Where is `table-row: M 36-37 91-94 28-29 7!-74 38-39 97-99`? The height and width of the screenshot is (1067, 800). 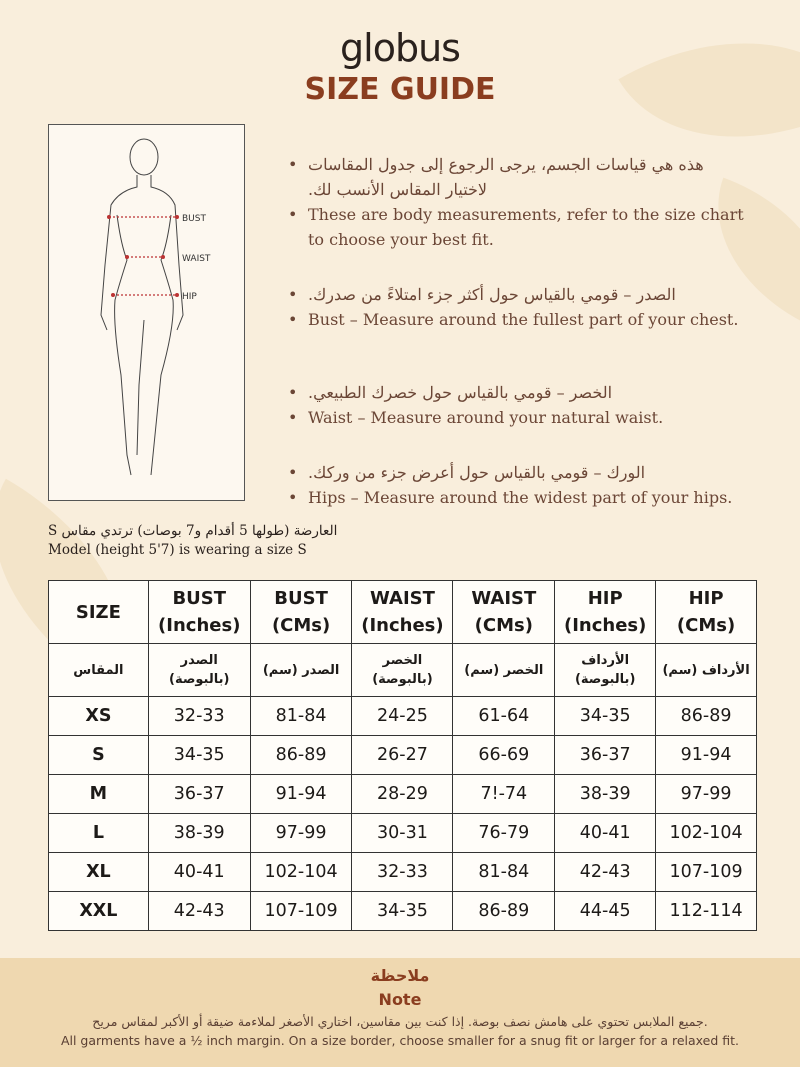
table-row: M 36-37 91-94 28-29 7!-74 38-39 97-99 is located at coordinates (402, 794).